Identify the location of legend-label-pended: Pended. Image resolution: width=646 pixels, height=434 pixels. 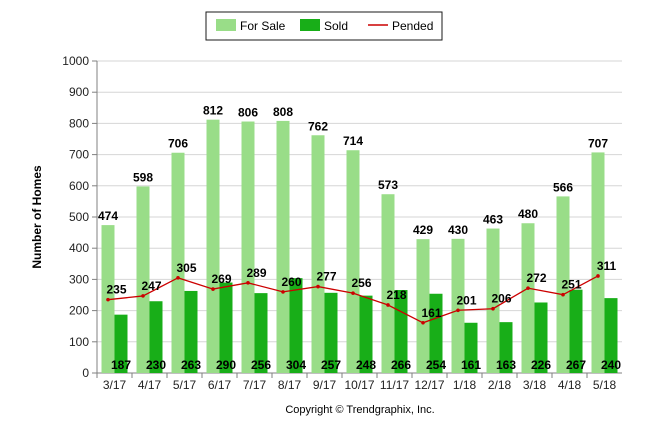
(412, 26).